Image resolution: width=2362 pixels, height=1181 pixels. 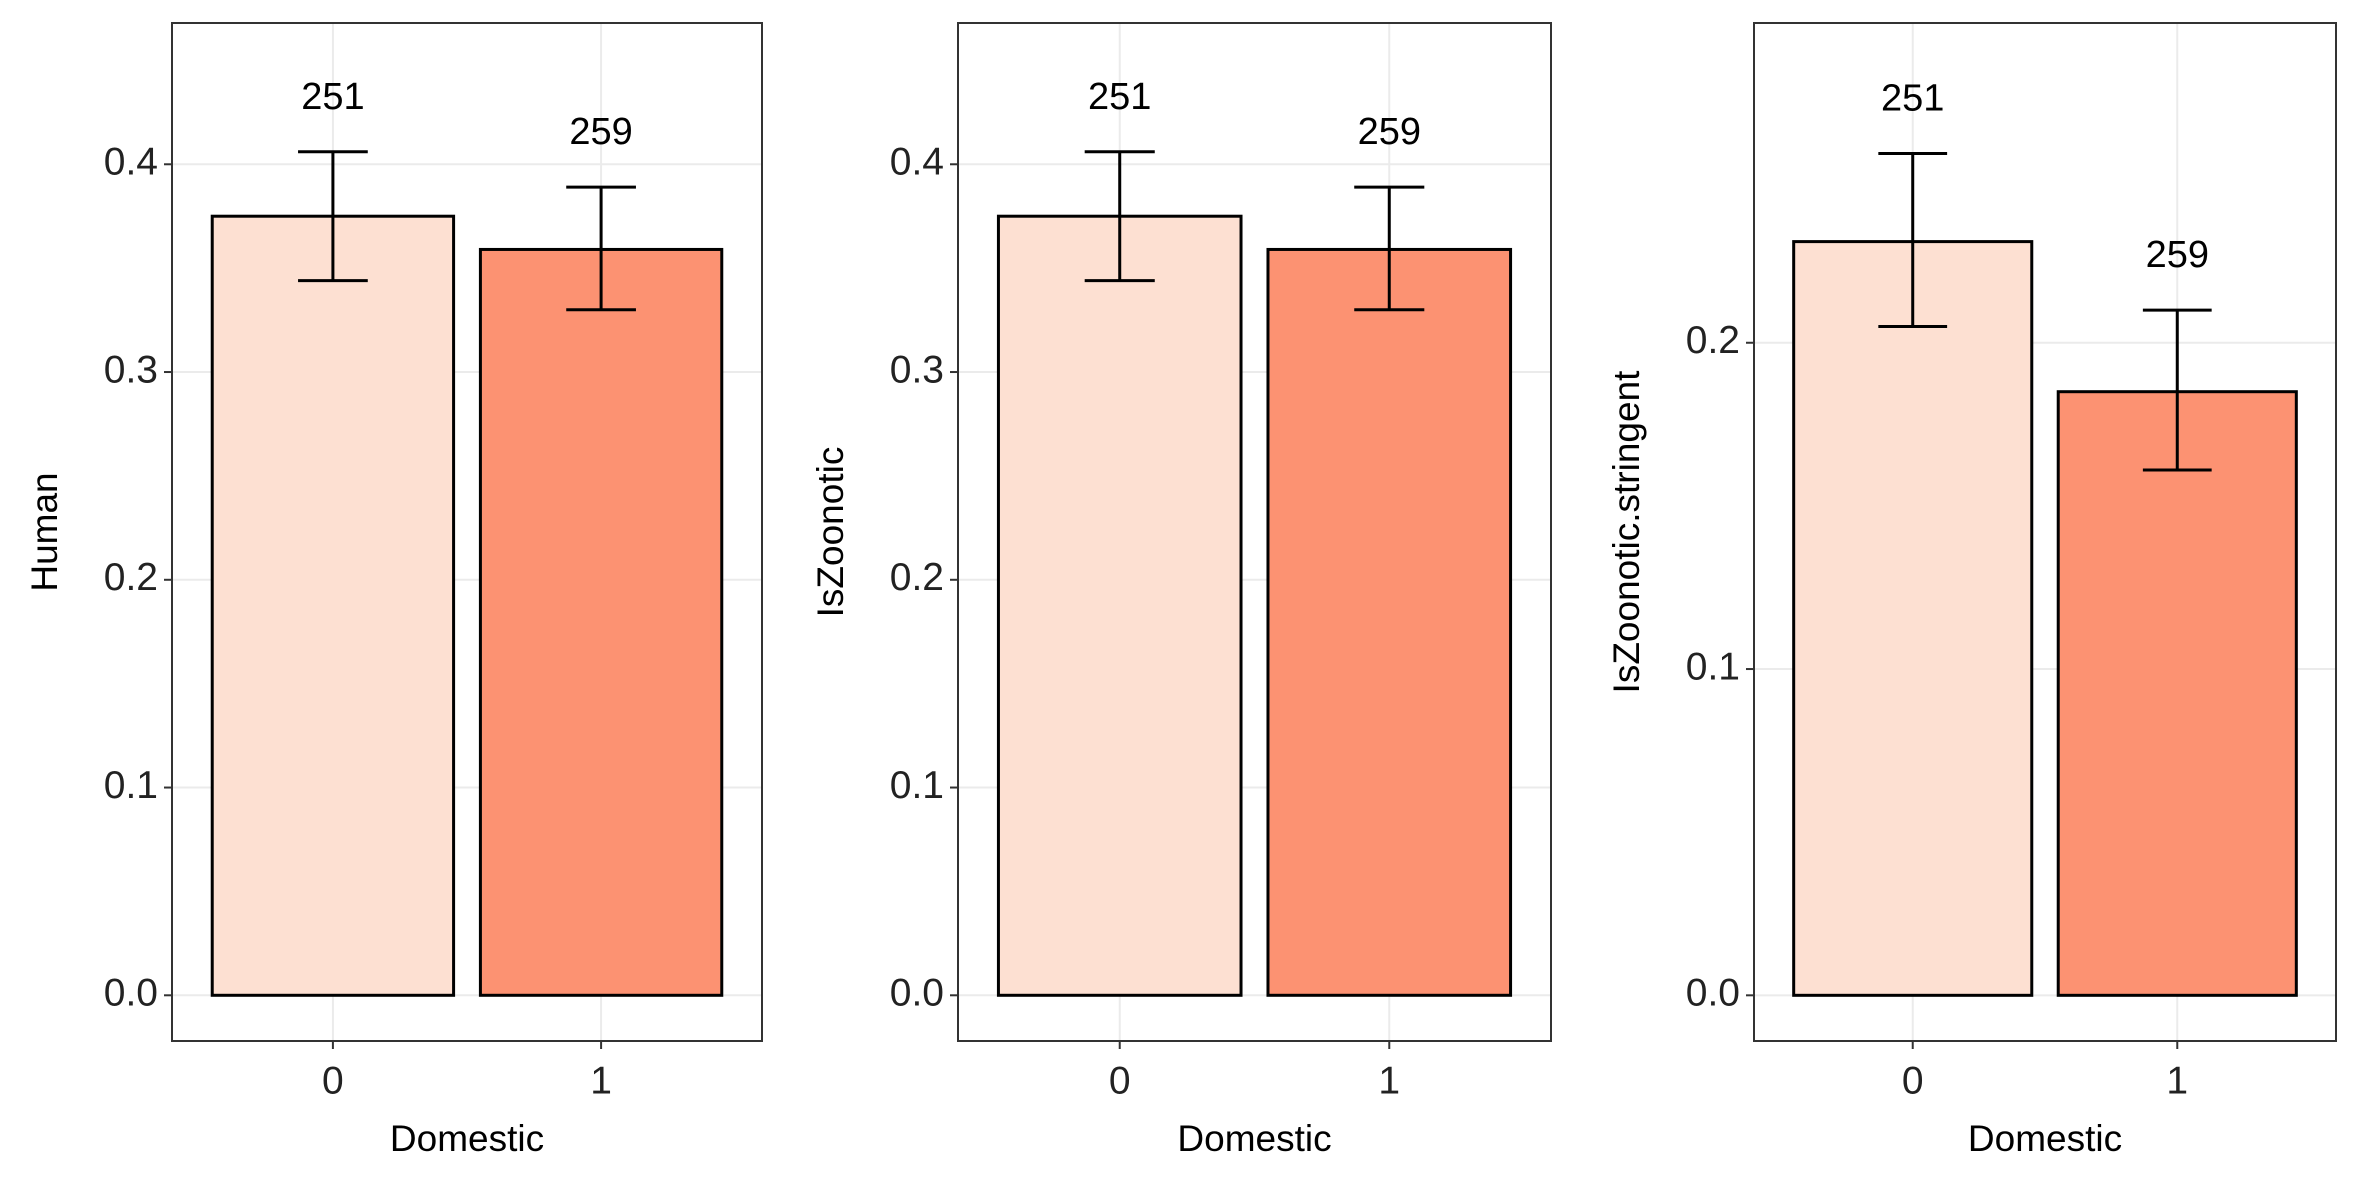 I want to click on y-axis-title: IsZoonotic, so click(x=830, y=532).